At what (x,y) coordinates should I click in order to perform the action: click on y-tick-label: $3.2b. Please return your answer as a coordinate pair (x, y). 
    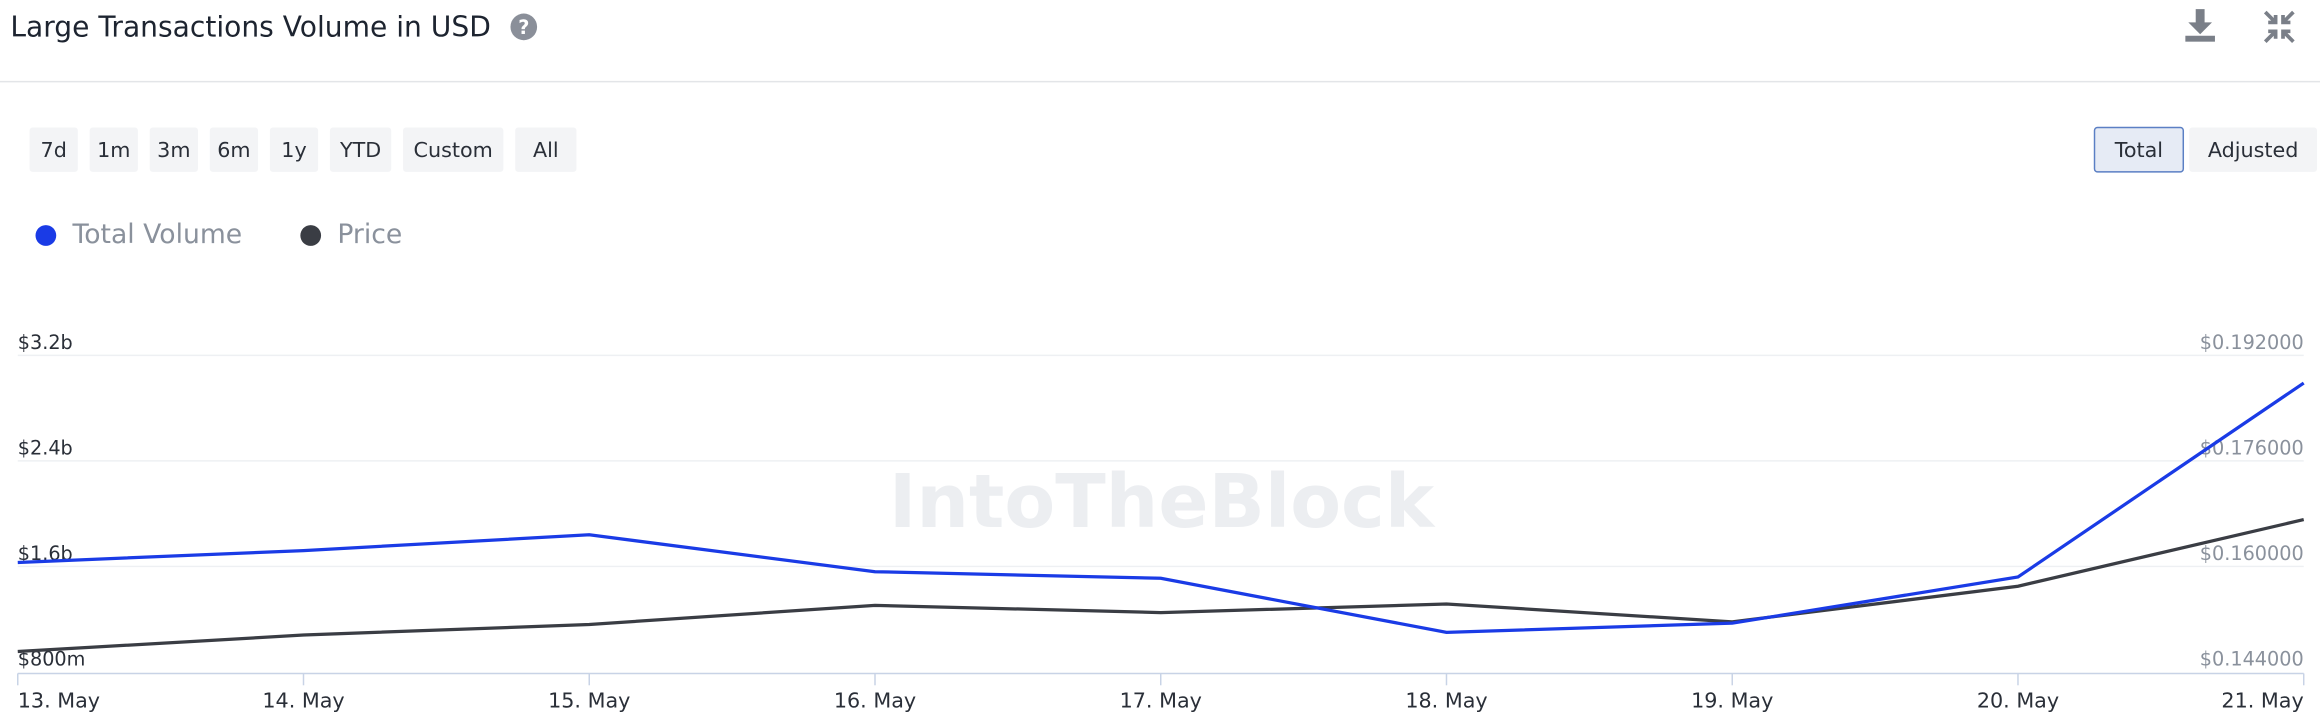
    Looking at the image, I should click on (45, 342).